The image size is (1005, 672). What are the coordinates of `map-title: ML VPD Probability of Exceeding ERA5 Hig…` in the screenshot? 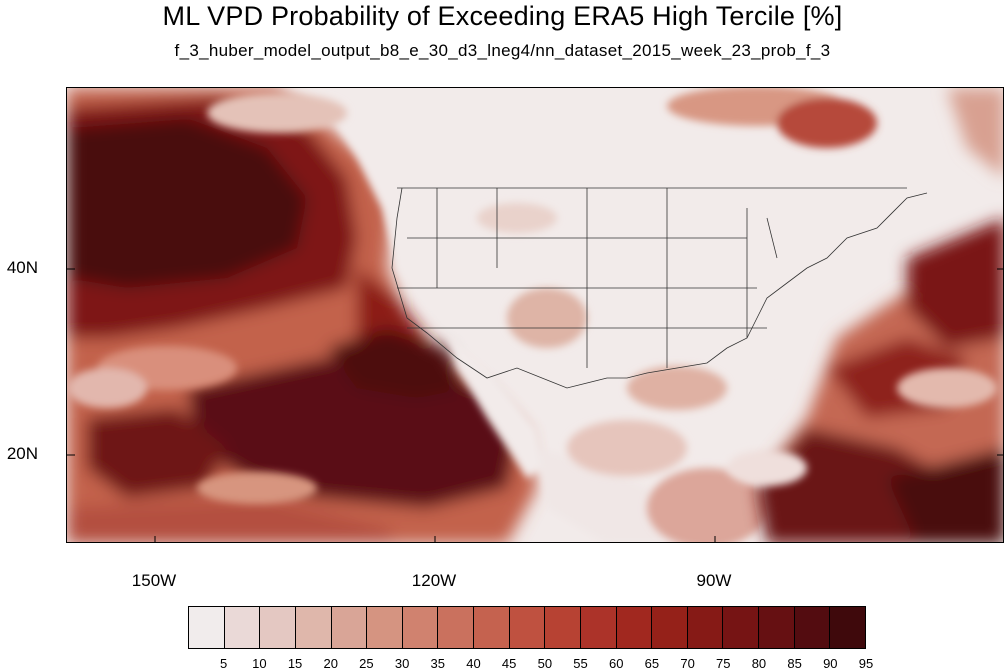 It's located at (502, 16).